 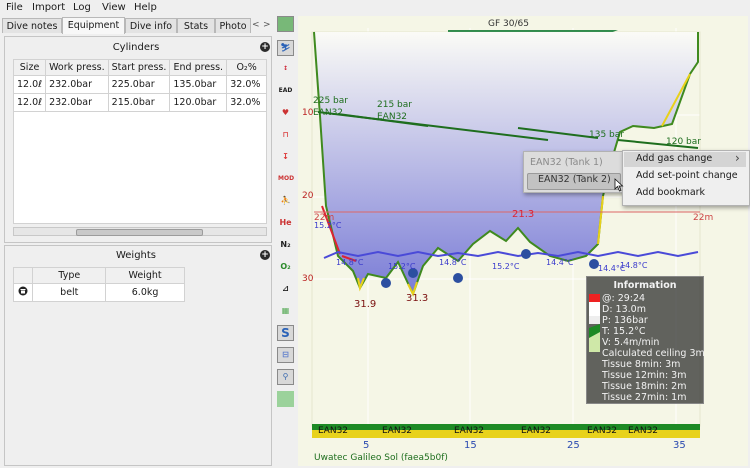 What do you see at coordinates (737, 158) in the screenshot?
I see `submenu-arrow-icon: ›` at bounding box center [737, 158].